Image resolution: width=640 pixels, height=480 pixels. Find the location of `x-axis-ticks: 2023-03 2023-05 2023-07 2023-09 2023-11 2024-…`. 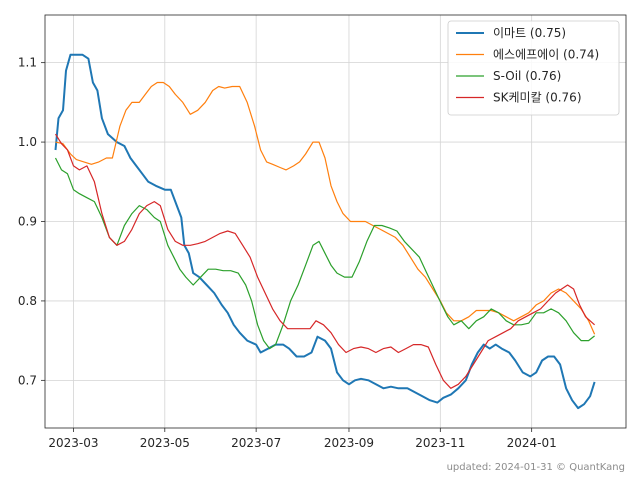

x-axis-ticks: 2023-03 2023-05 2023-07 2023-09 2023-11 2024-… is located at coordinates (302, 439).